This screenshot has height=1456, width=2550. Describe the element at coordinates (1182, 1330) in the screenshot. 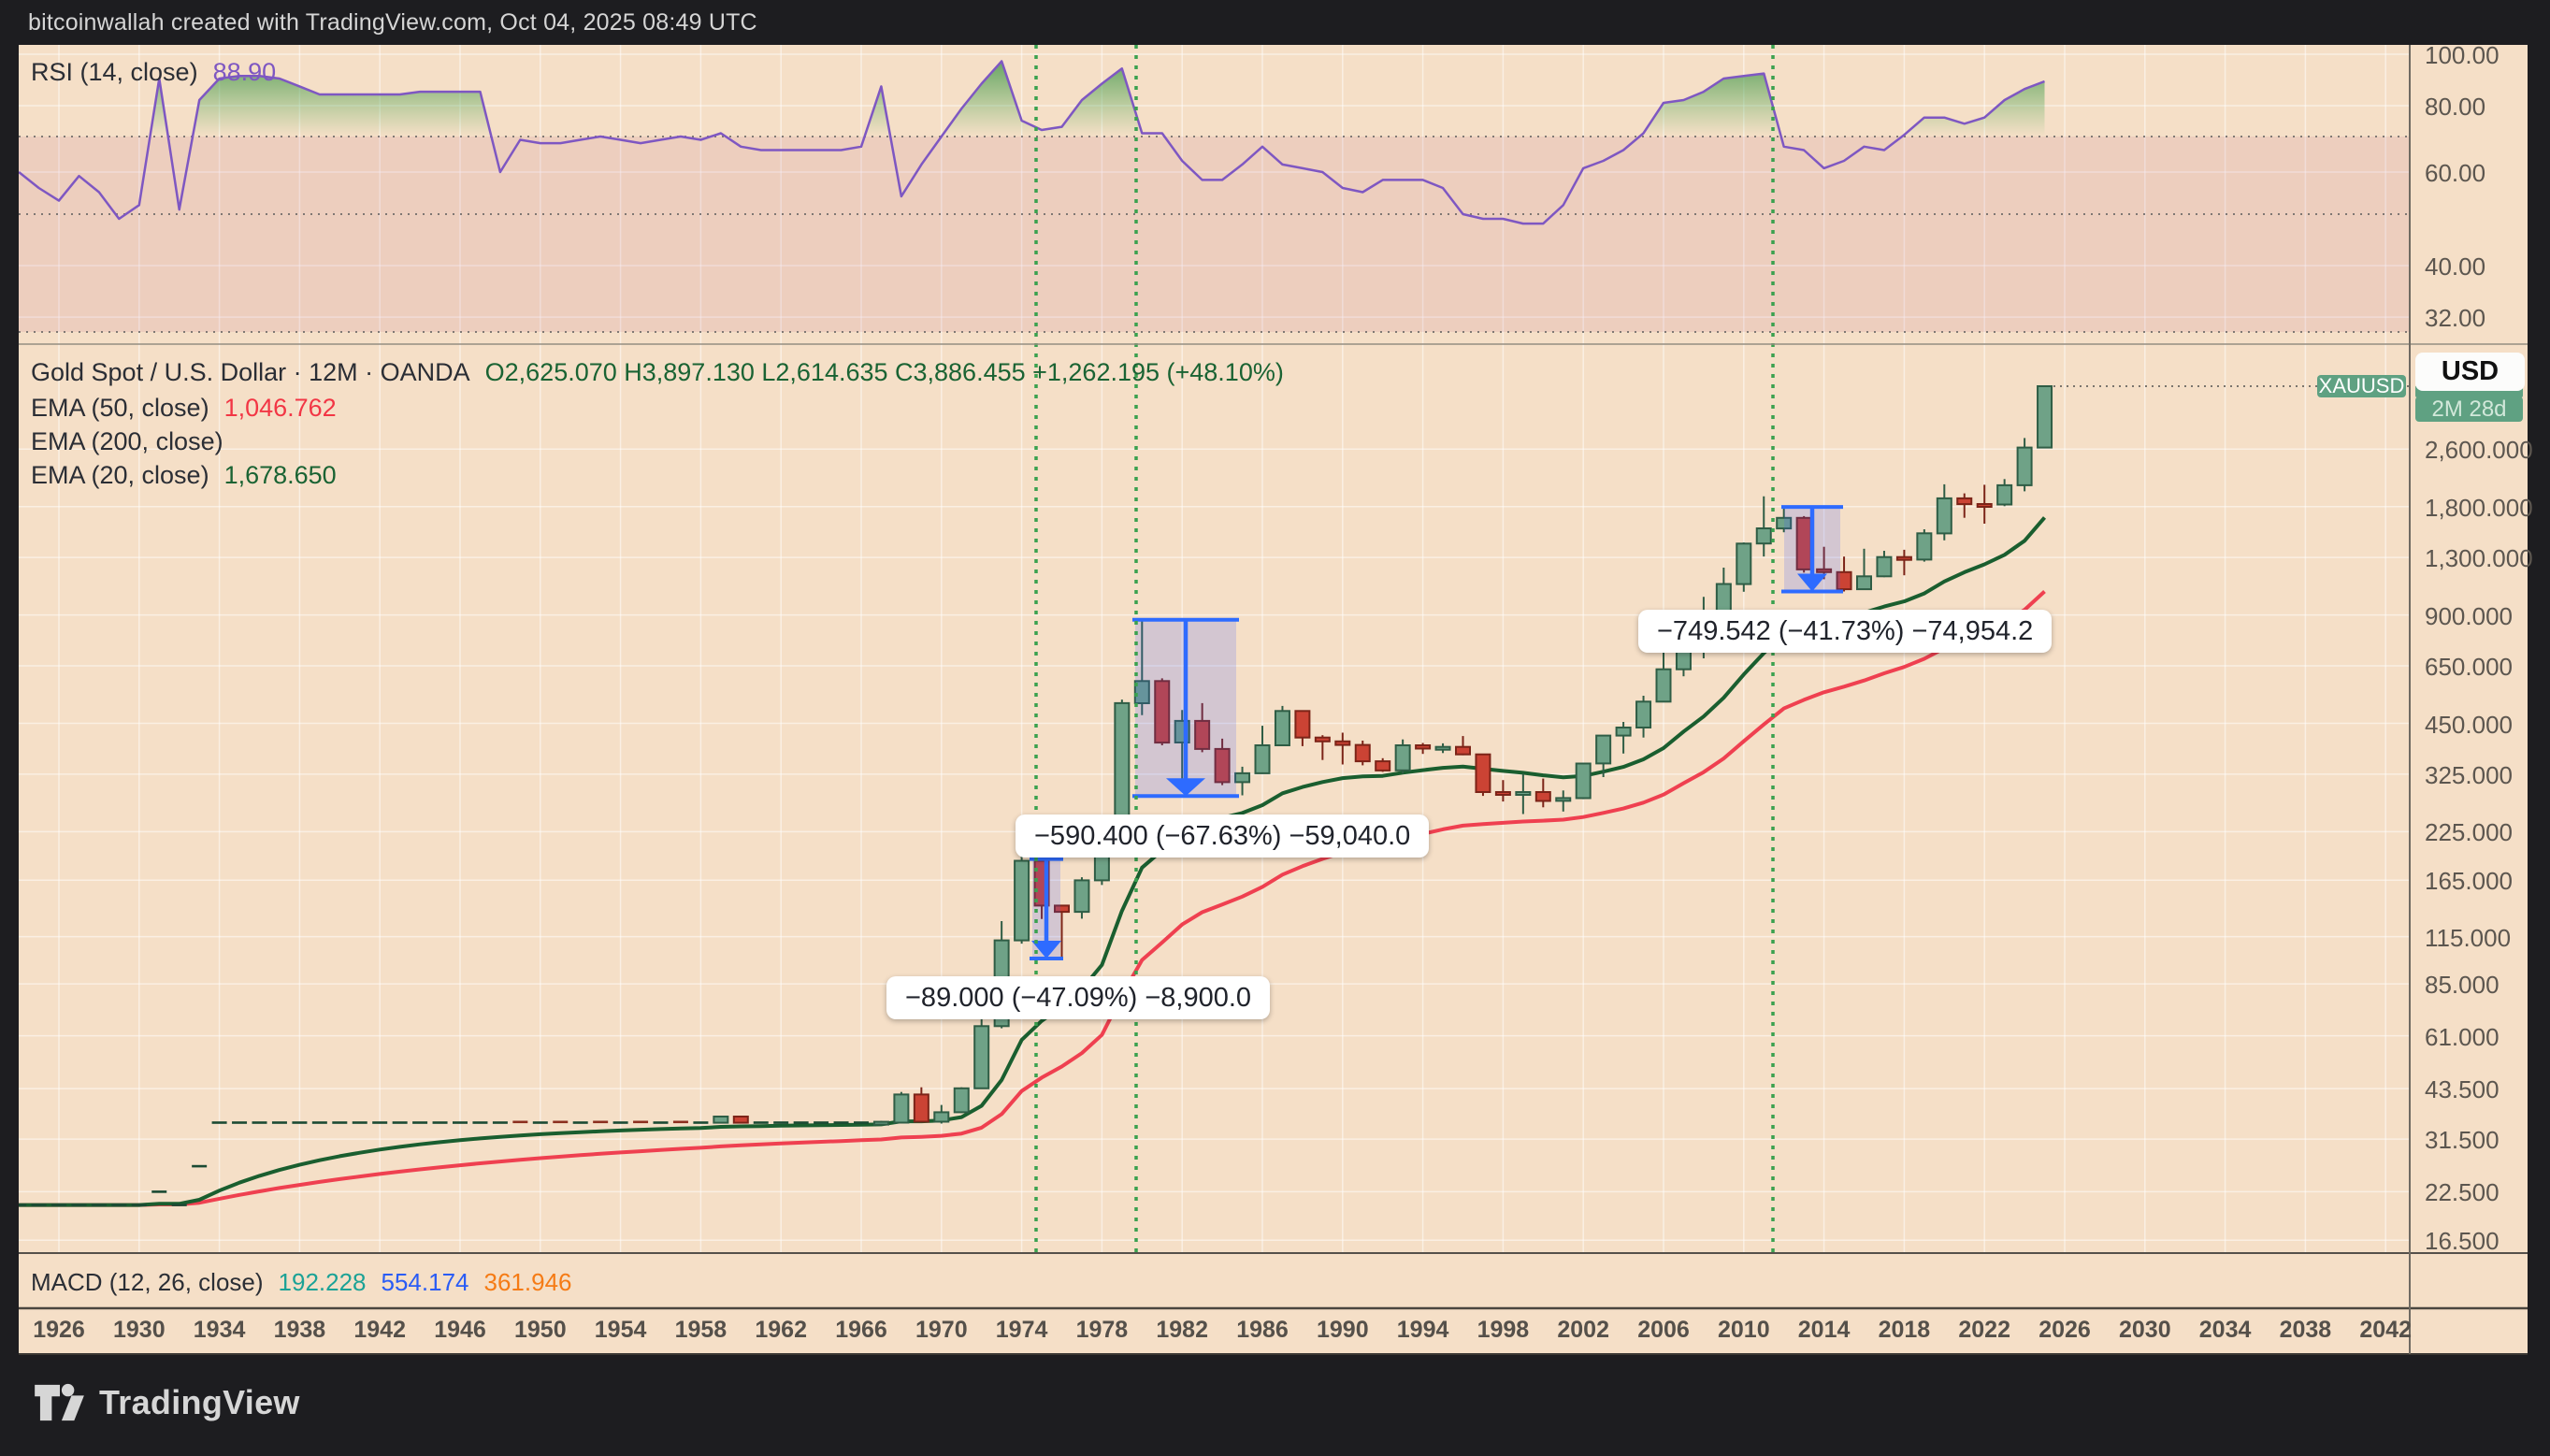

I see `year-label: 1982` at that location.